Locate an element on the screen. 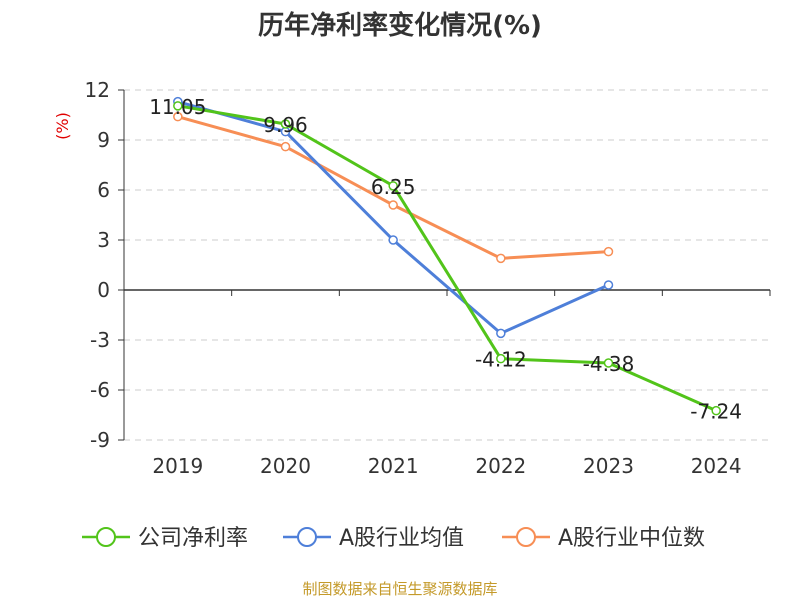  y-tick-label: 3 is located at coordinates (103, 240).